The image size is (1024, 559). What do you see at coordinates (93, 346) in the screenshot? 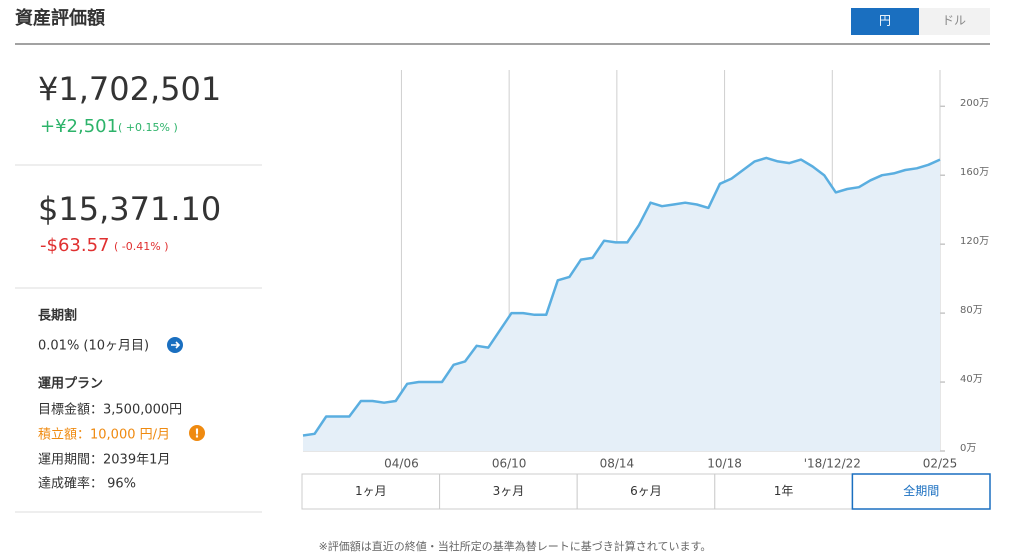
I see `discount-rate: 0.01% (10ヶ月目)` at bounding box center [93, 346].